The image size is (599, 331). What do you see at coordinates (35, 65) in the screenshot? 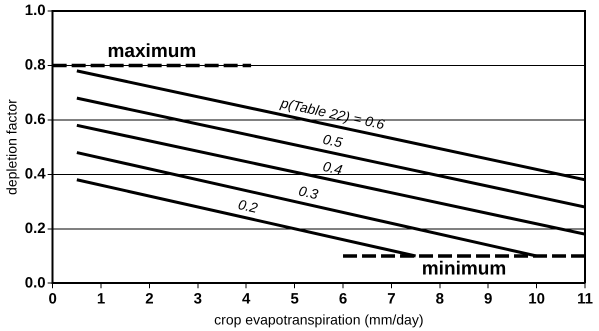
I see `y-tick-label: 0.8` at bounding box center [35, 65].